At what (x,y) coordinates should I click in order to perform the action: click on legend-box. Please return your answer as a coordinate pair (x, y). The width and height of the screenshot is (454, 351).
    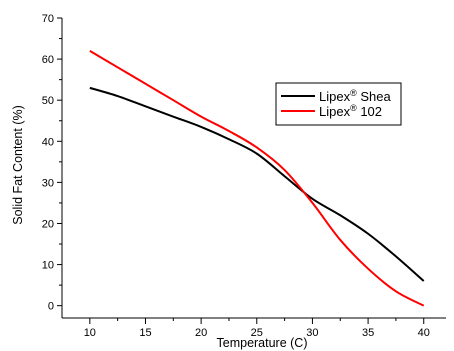
    Looking at the image, I should click on (338, 104).